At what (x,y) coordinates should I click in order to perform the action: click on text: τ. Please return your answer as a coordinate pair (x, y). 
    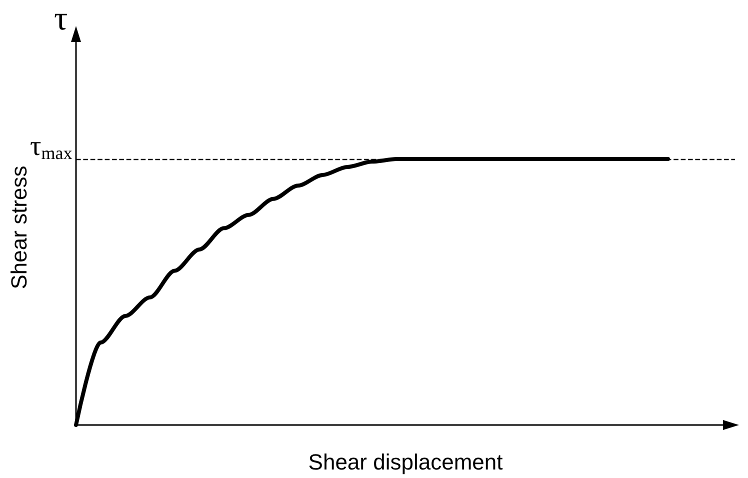
    Looking at the image, I should click on (61, 19).